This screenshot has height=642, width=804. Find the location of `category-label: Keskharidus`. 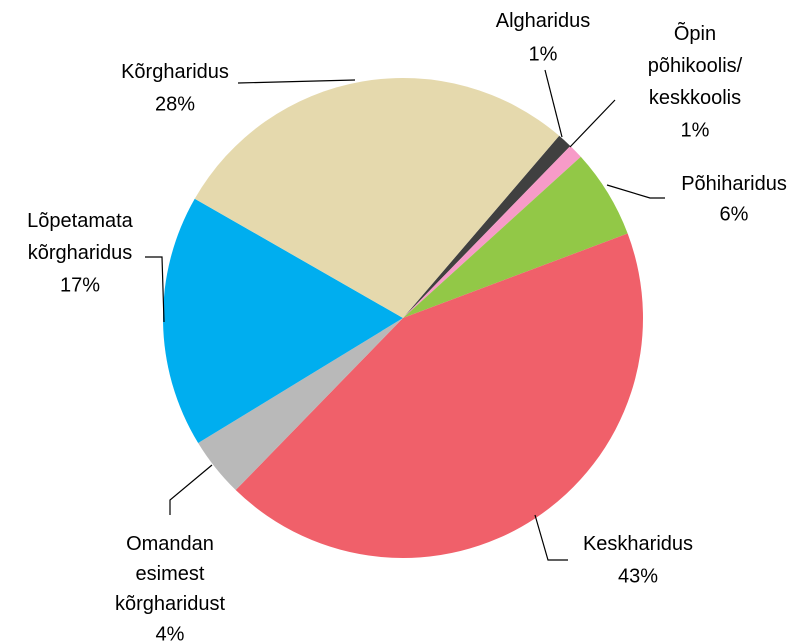

category-label: Keskharidus is located at coordinates (638, 544).